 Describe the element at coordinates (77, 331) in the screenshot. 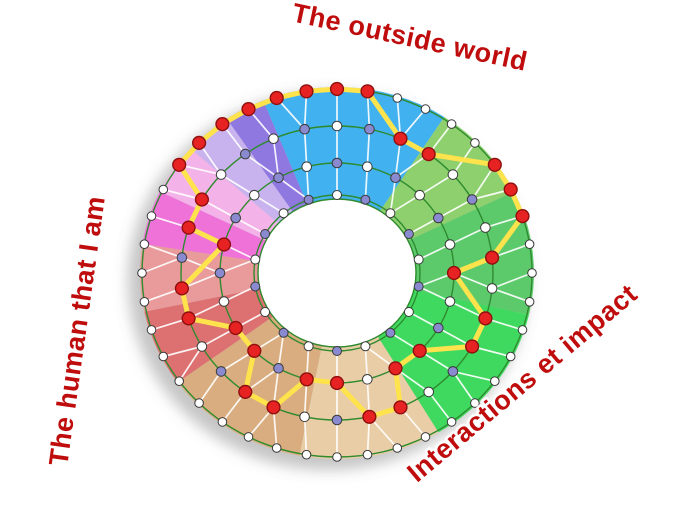

I see `label-human-that-i-am: The human that I am` at that location.